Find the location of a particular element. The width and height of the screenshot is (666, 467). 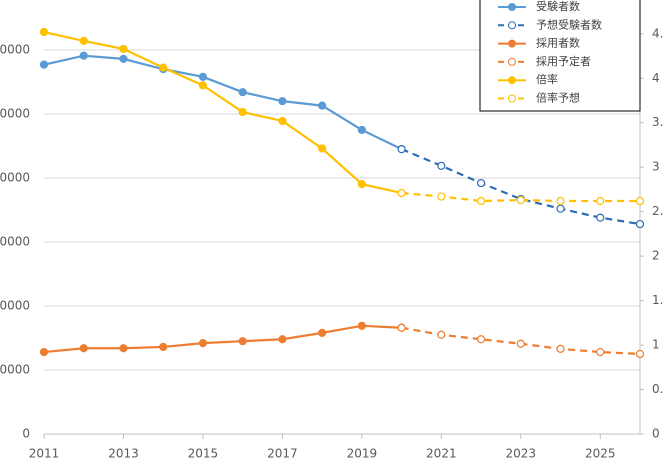

y2-tick-label: 3 is located at coordinates (656, 167).